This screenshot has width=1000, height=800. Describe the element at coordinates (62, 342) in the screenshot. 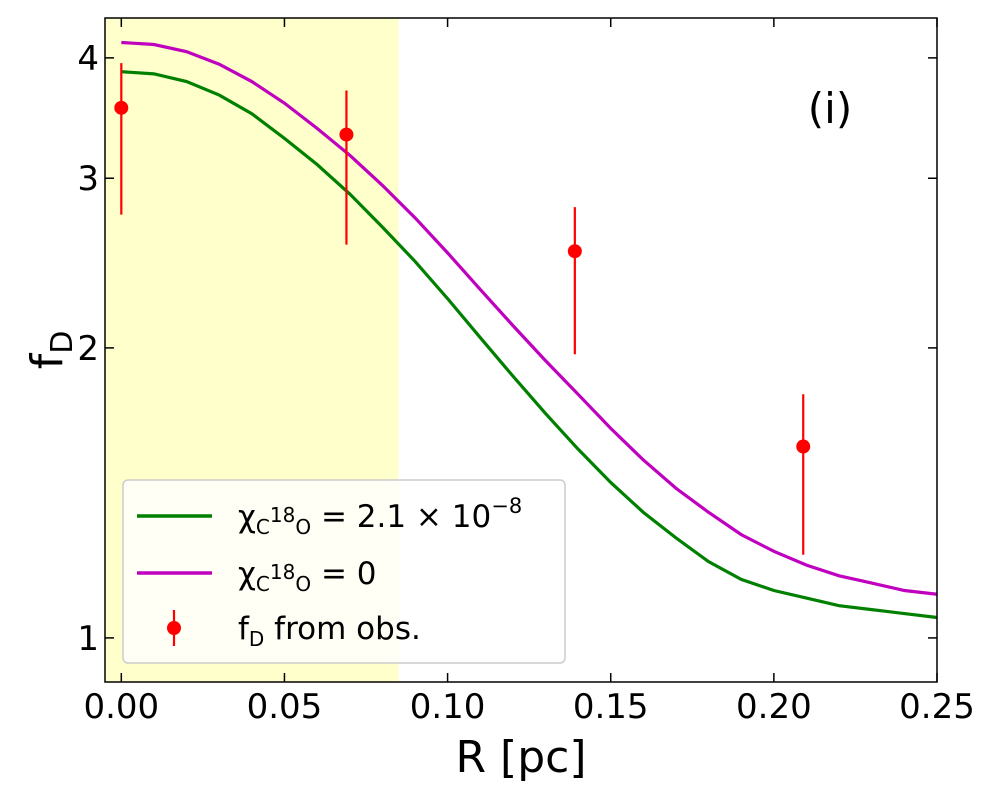

I see `y-axis-title-sub: D` at that location.